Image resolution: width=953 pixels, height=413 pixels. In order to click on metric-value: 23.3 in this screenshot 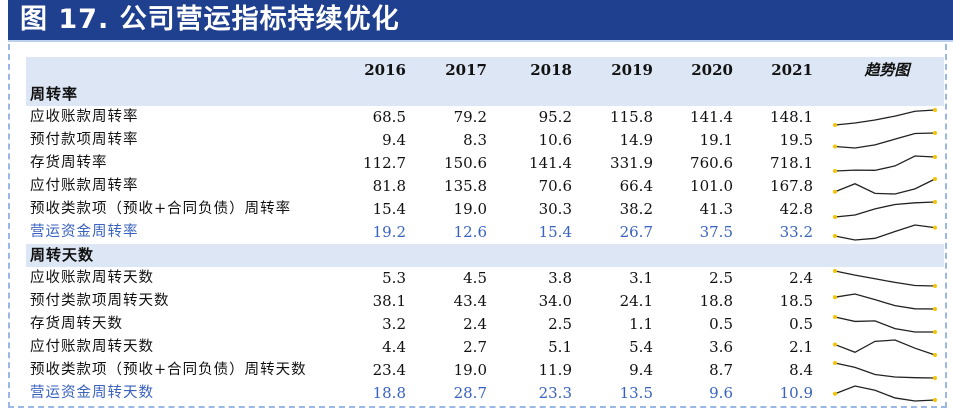, I will do `click(555, 393)`.